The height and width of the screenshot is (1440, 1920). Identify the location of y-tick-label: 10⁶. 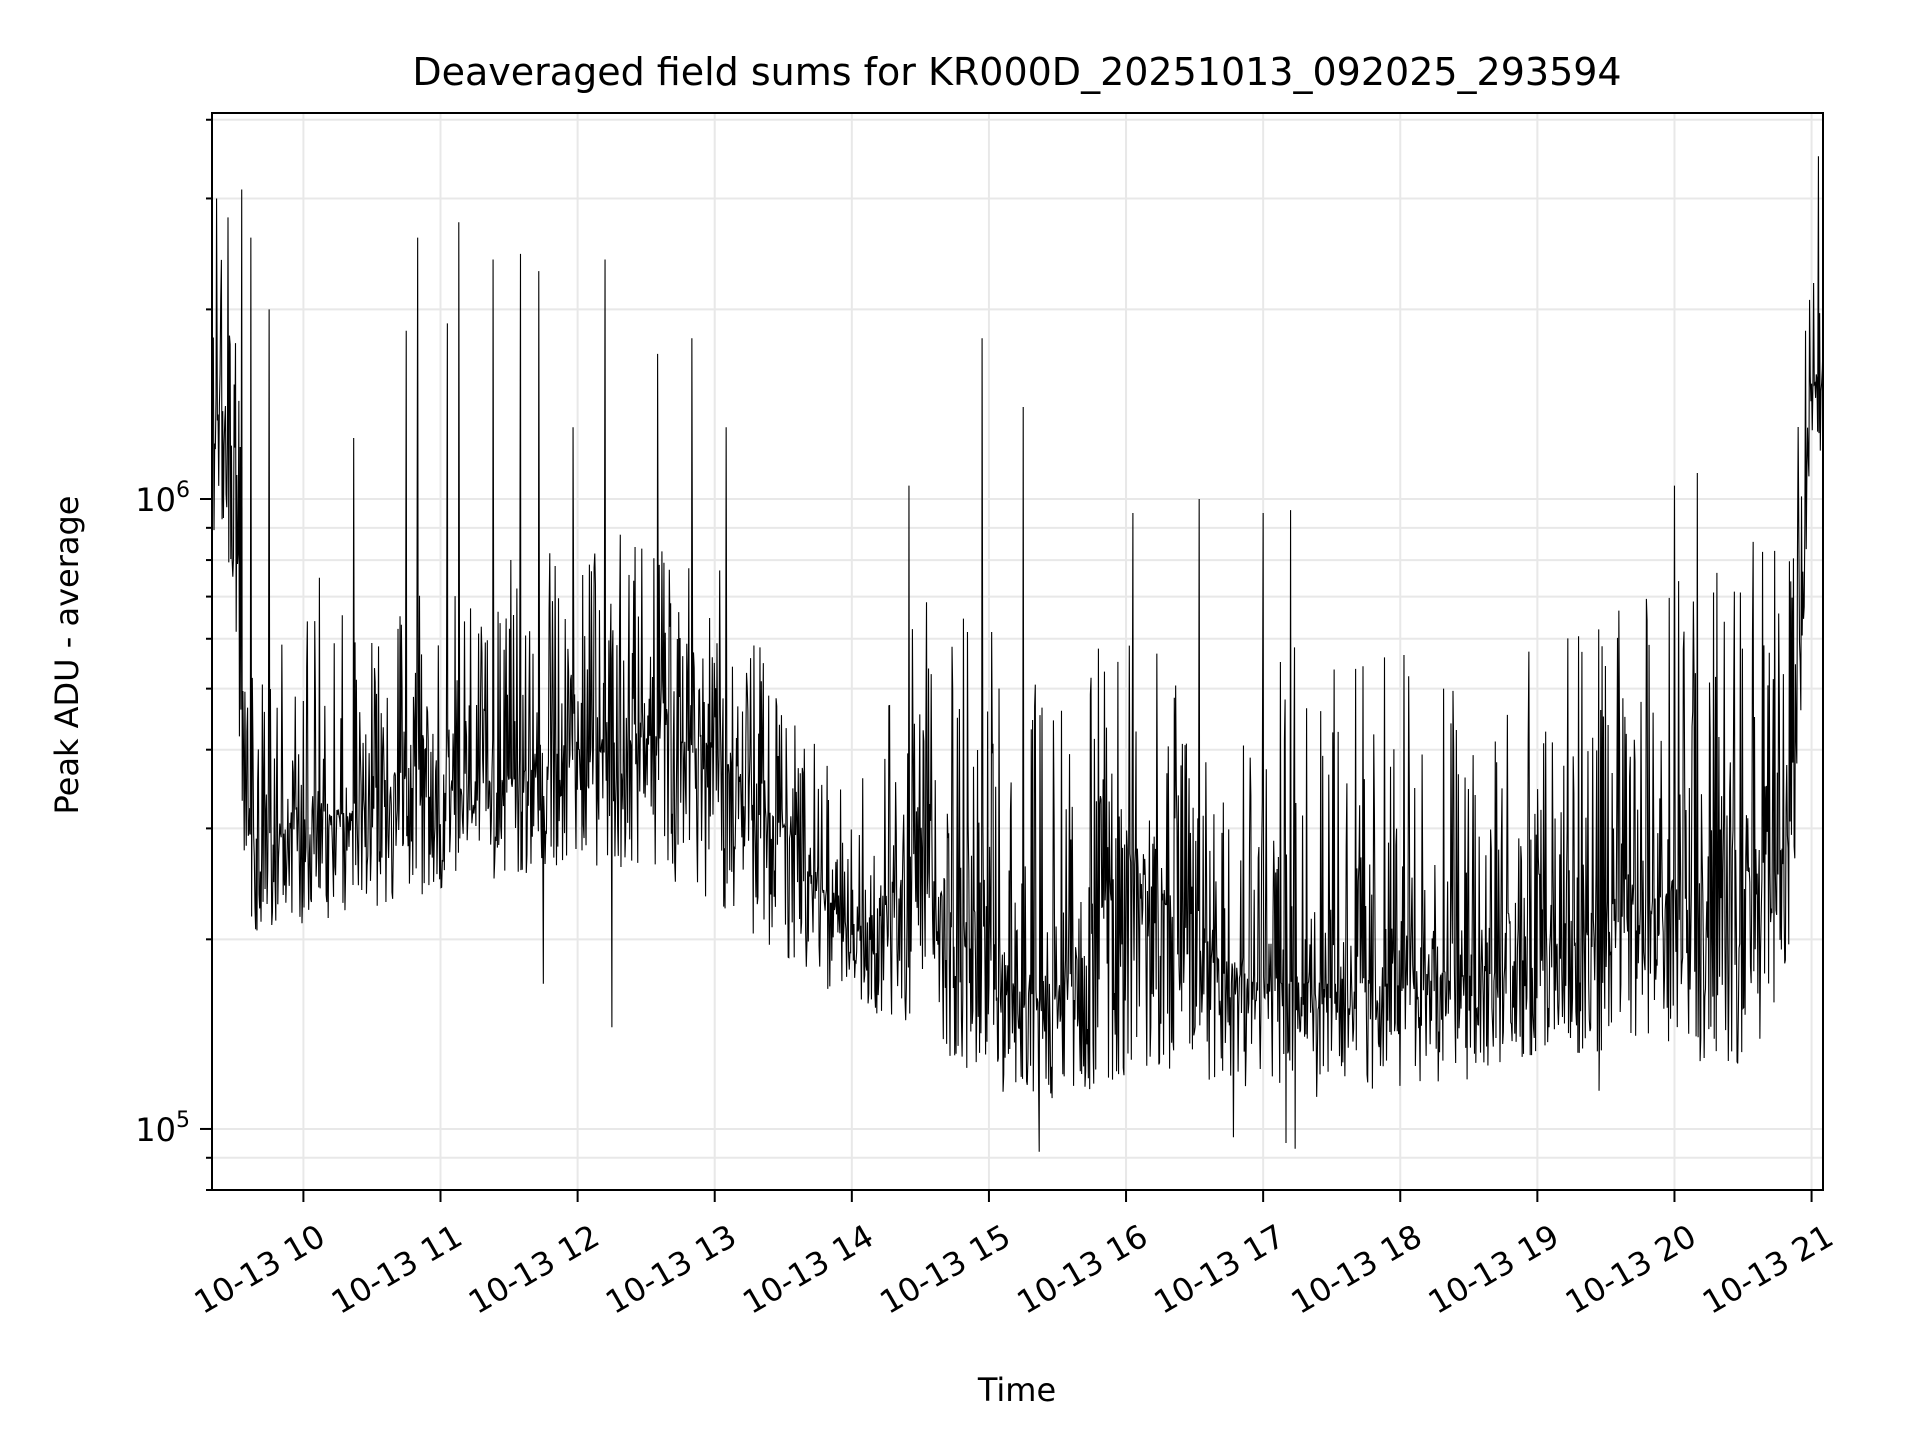
(162, 498).